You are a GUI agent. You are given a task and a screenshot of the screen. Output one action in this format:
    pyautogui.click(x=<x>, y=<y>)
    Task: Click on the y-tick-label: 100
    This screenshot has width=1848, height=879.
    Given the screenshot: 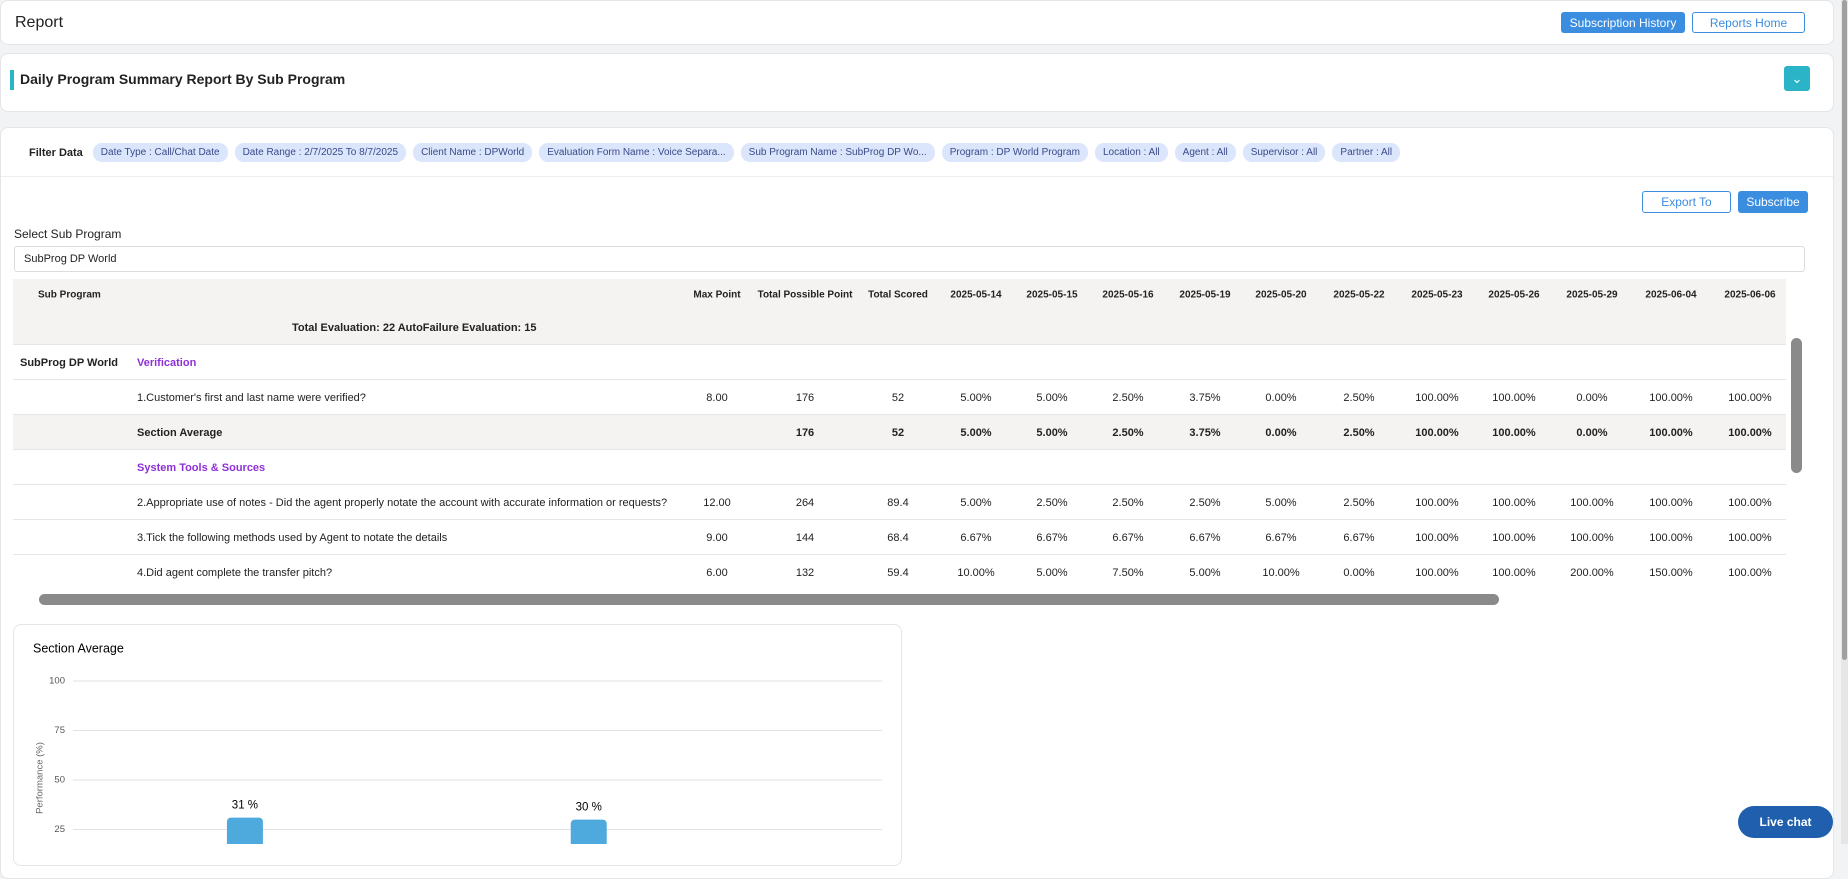 What is the action you would take?
    pyautogui.click(x=57, y=681)
    